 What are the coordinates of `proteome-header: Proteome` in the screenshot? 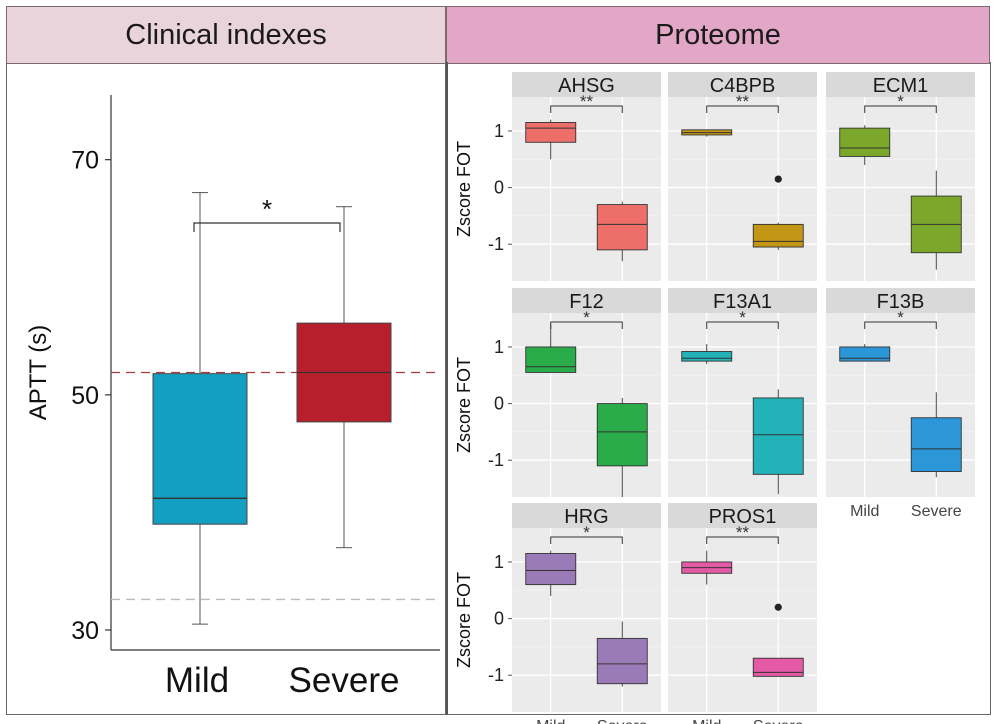 It's located at (718, 35).